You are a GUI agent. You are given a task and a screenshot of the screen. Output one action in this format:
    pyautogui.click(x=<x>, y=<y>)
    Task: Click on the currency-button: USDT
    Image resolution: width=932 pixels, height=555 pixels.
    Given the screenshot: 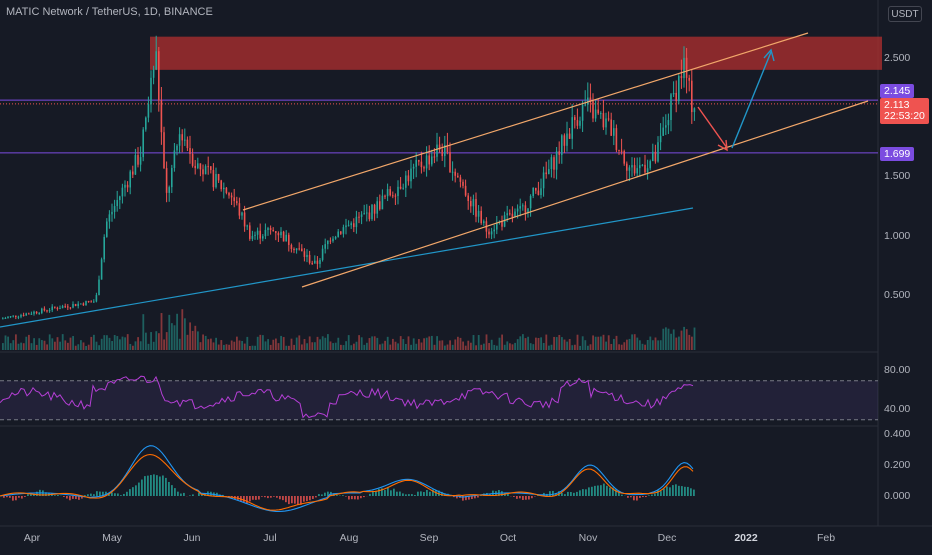 What is the action you would take?
    pyautogui.click(x=905, y=14)
    